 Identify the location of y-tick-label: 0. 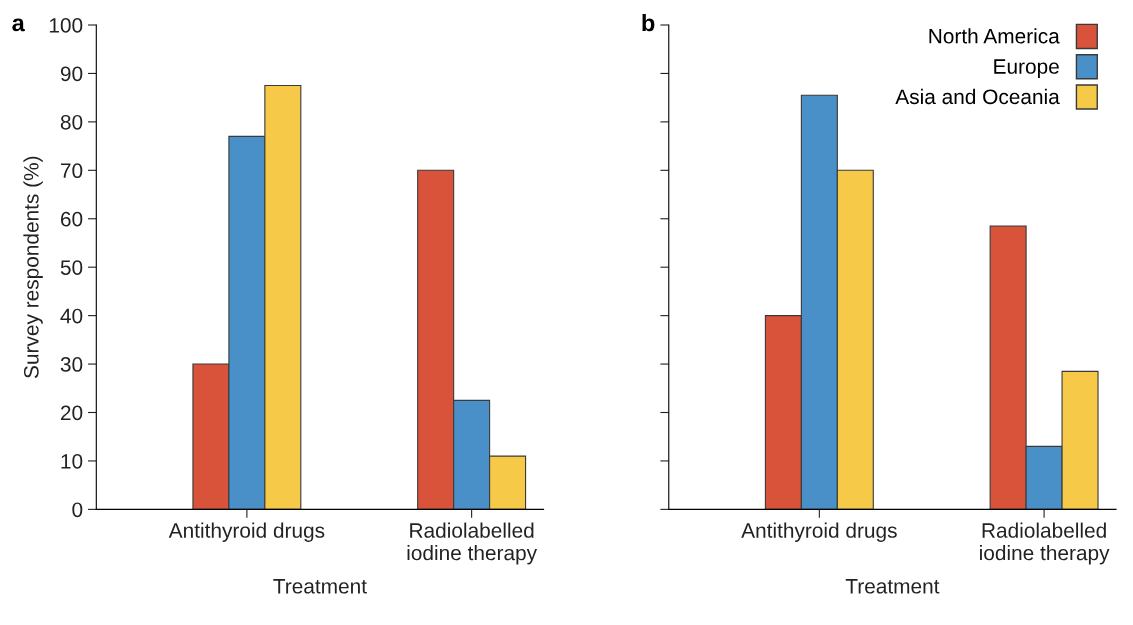
(77, 510).